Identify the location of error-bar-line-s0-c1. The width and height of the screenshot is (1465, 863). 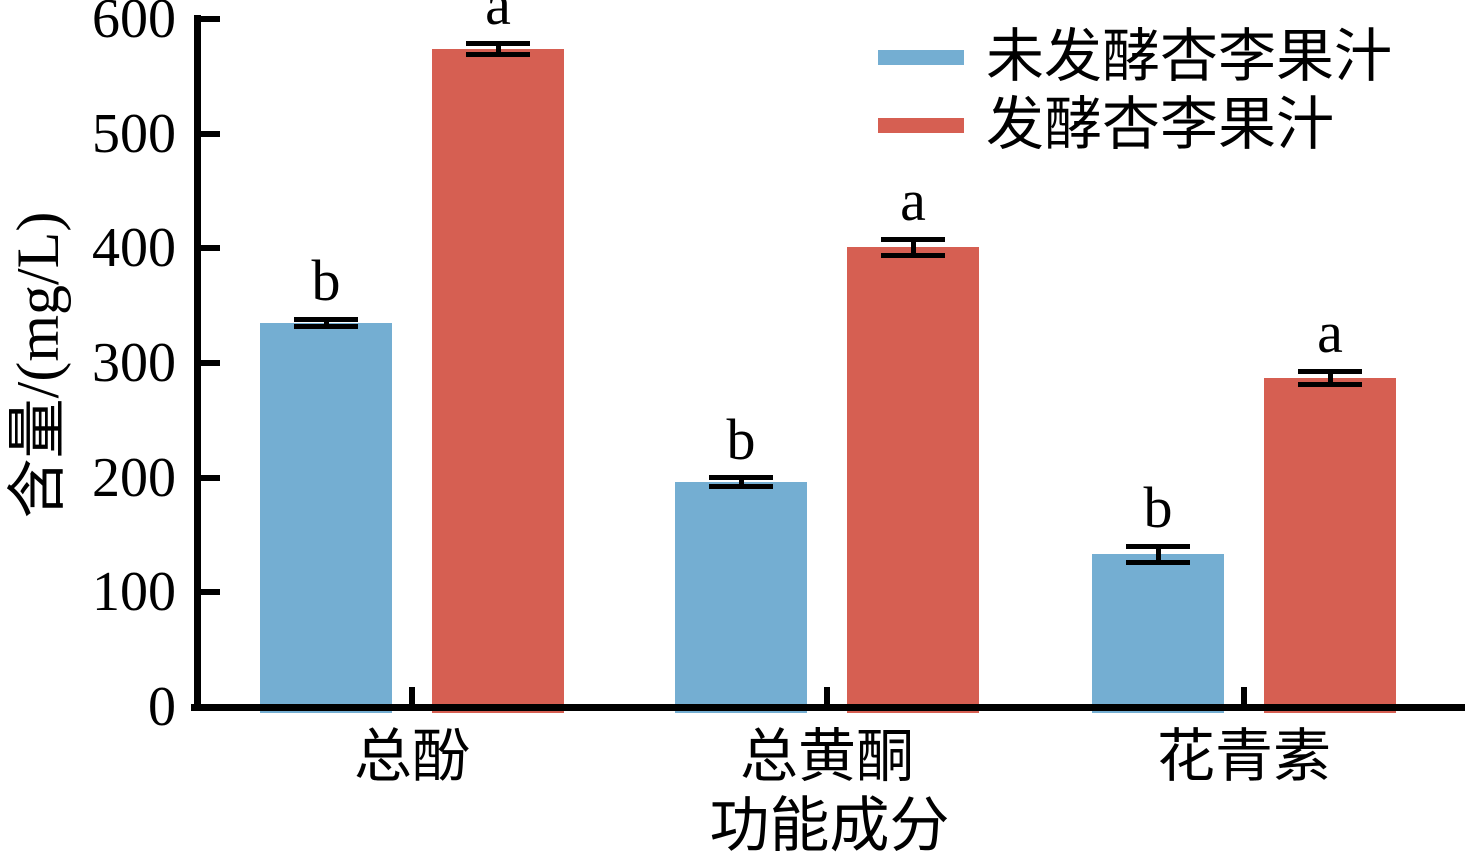
(741, 482).